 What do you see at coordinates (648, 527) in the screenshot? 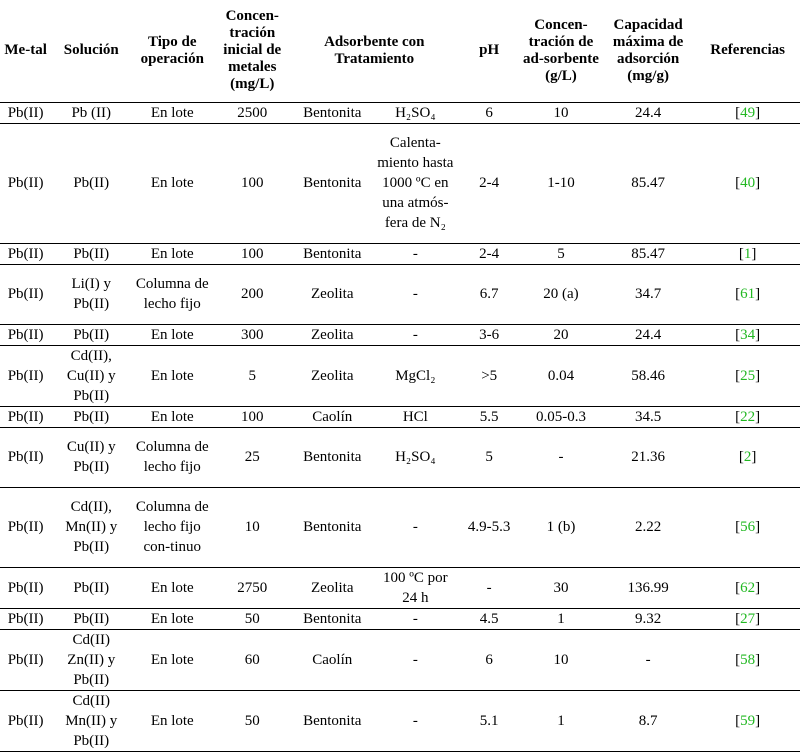
I see `cell-capacidad: 2.22` at bounding box center [648, 527].